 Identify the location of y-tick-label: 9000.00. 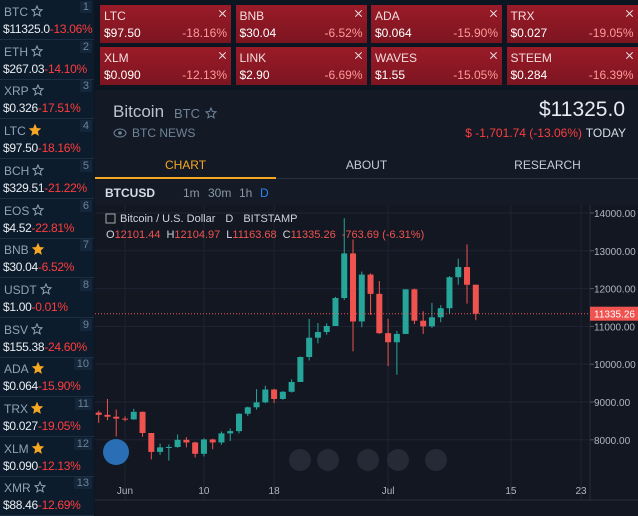
(612, 403).